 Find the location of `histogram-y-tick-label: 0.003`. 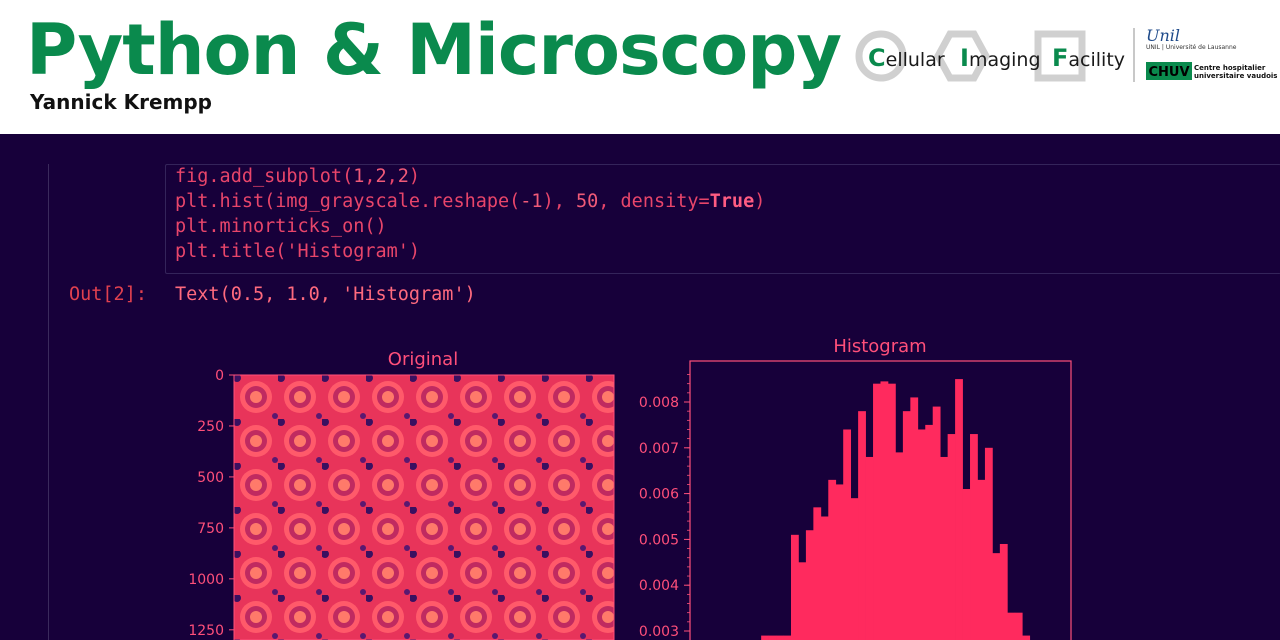

histogram-y-tick-label: 0.003 is located at coordinates (659, 632).